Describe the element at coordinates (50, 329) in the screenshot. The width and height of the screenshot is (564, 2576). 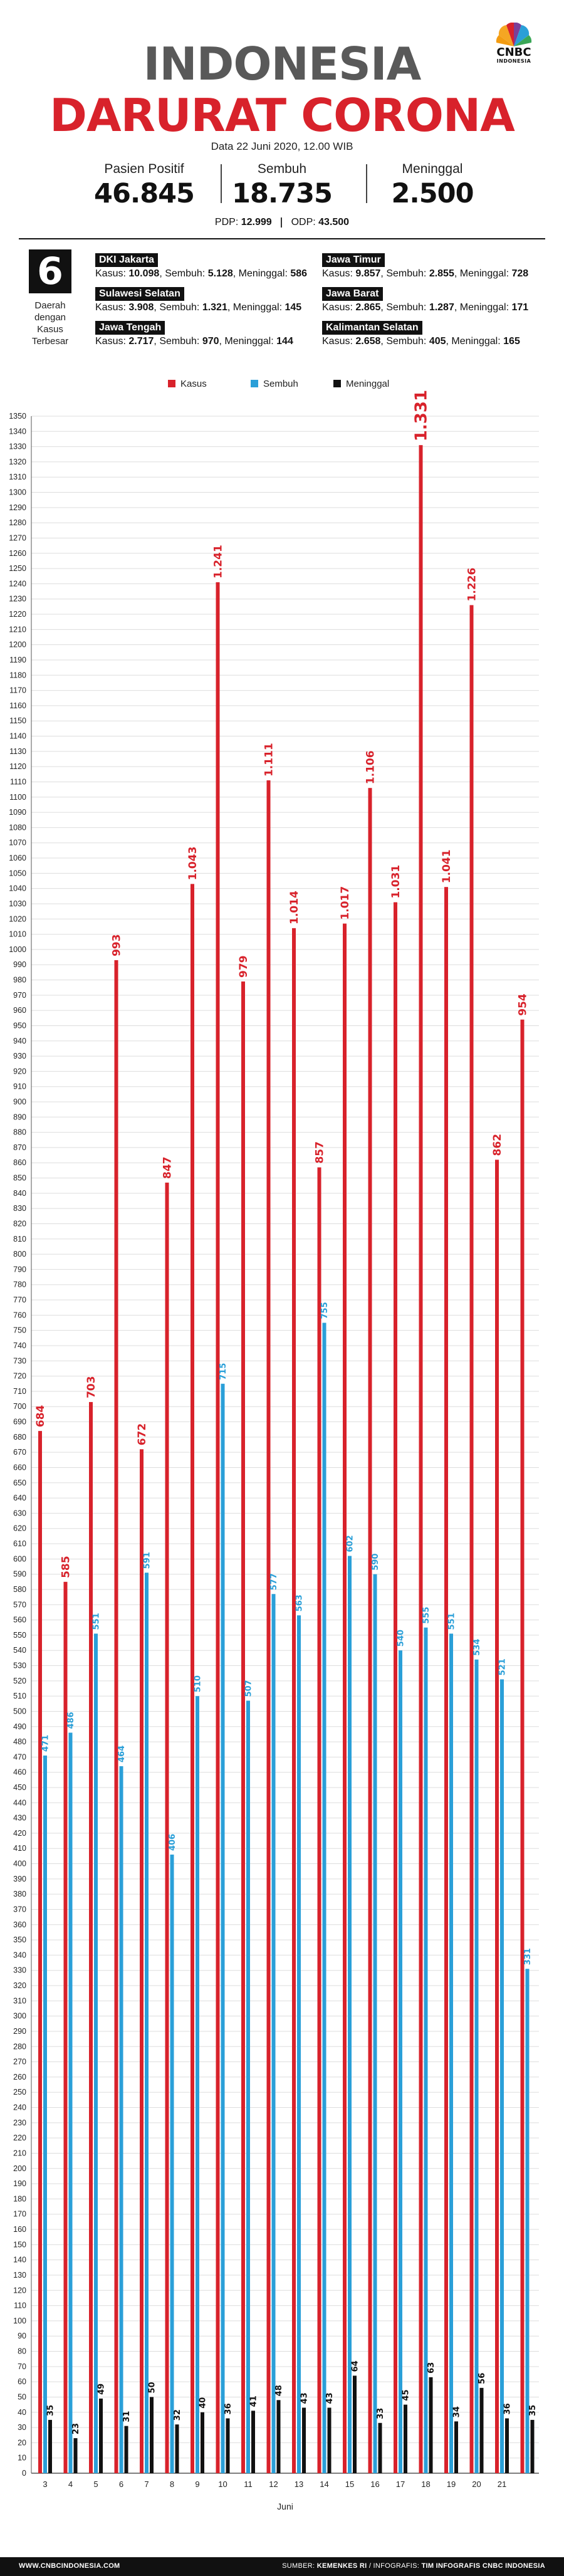
I see `count-desc-line: Kasus` at that location.